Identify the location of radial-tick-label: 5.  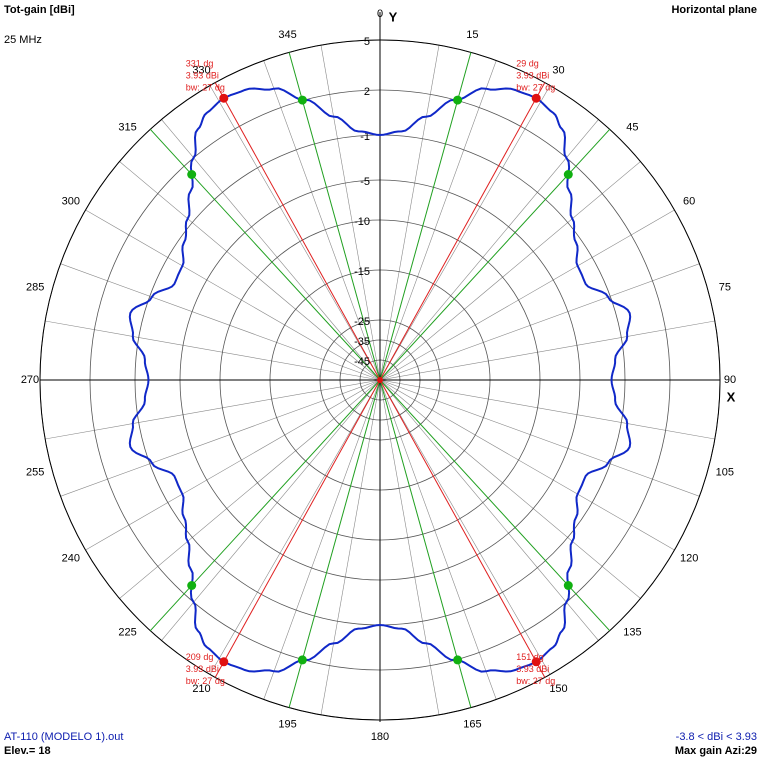
(367, 42).